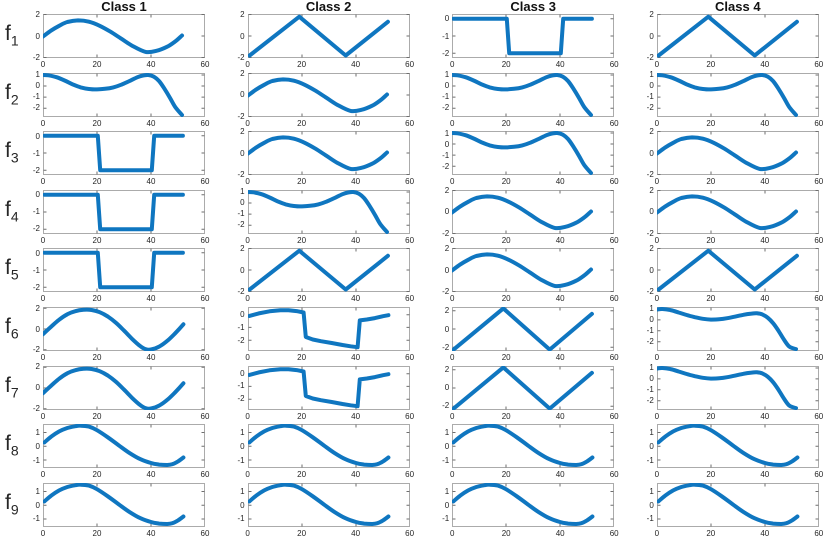  I want to click on waveform-plot-smooth_tri, so click(124, 329).